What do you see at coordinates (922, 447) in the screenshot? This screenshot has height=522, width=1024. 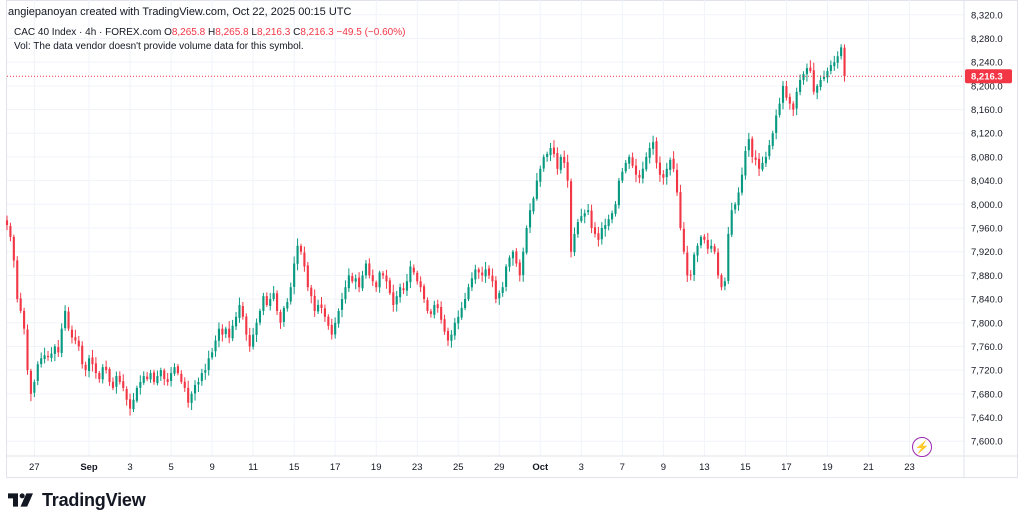 I see `lightning-icon: ⚡` at bounding box center [922, 447].